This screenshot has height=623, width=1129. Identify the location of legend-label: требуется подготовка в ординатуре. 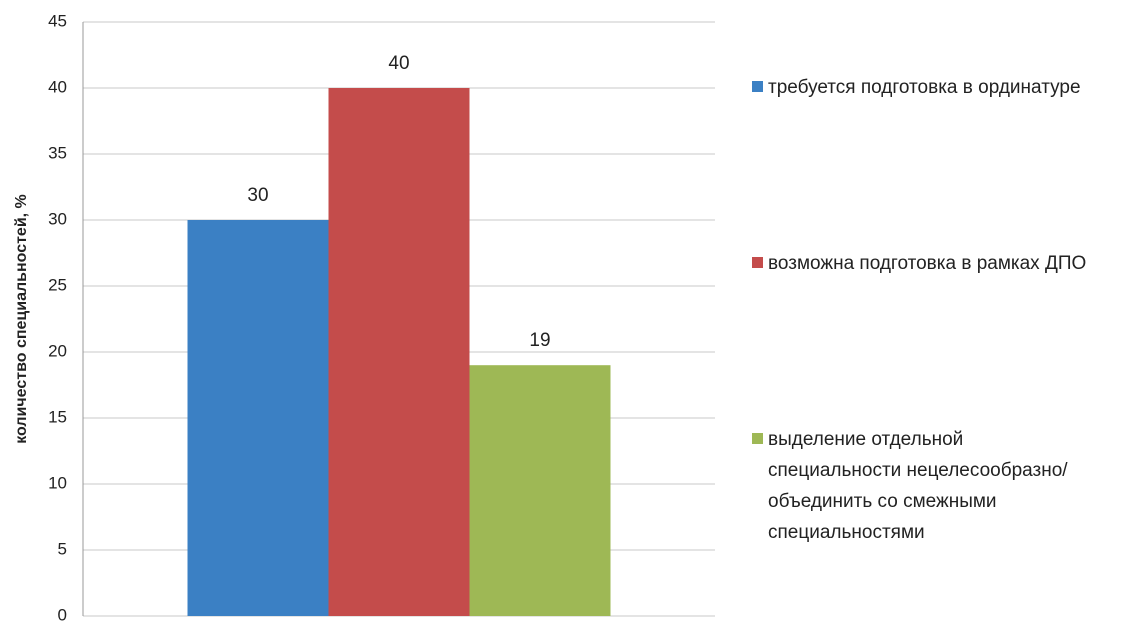
(924, 87).